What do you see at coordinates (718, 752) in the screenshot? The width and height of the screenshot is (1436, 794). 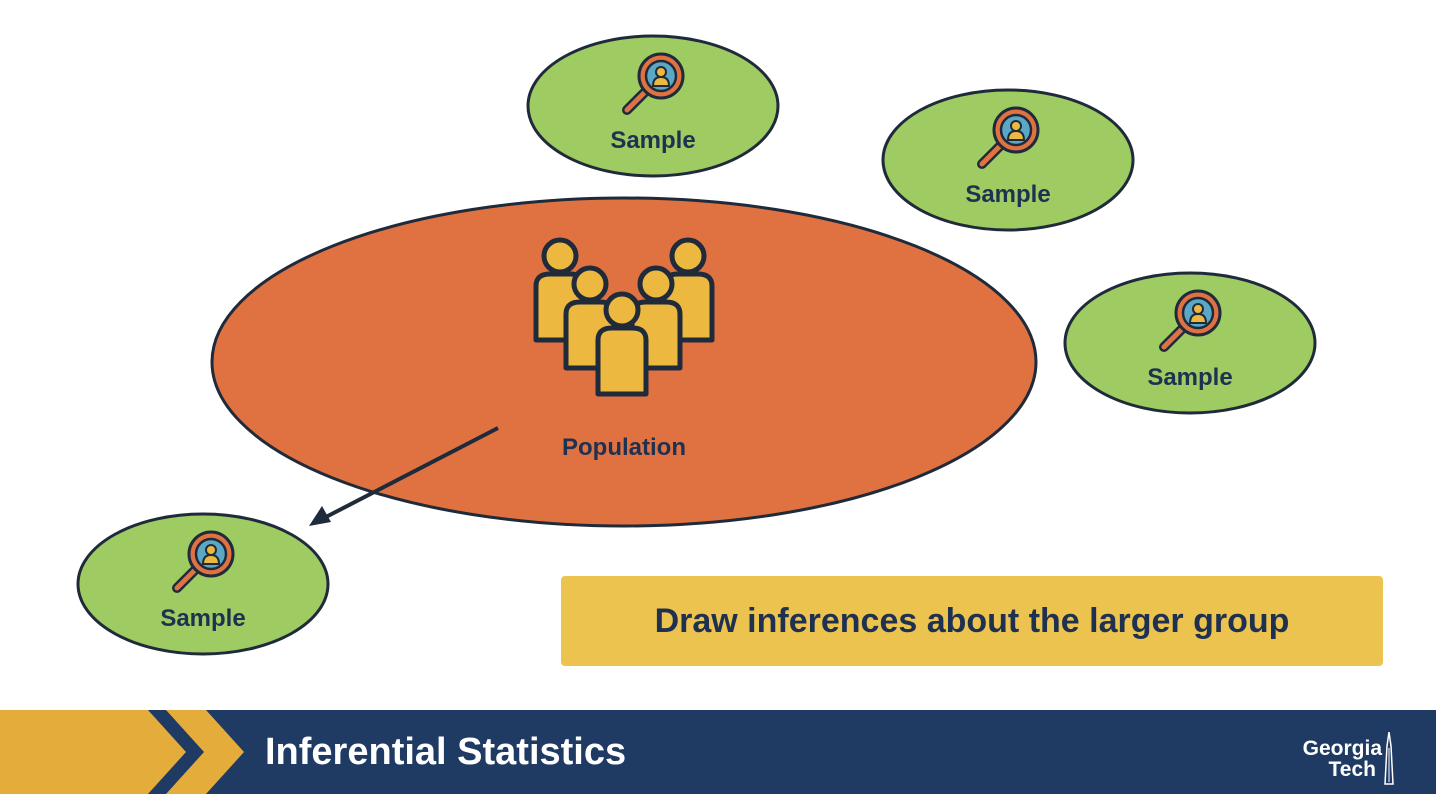 I see `footer-bar: Inferential Statistics Georgia Tech` at bounding box center [718, 752].